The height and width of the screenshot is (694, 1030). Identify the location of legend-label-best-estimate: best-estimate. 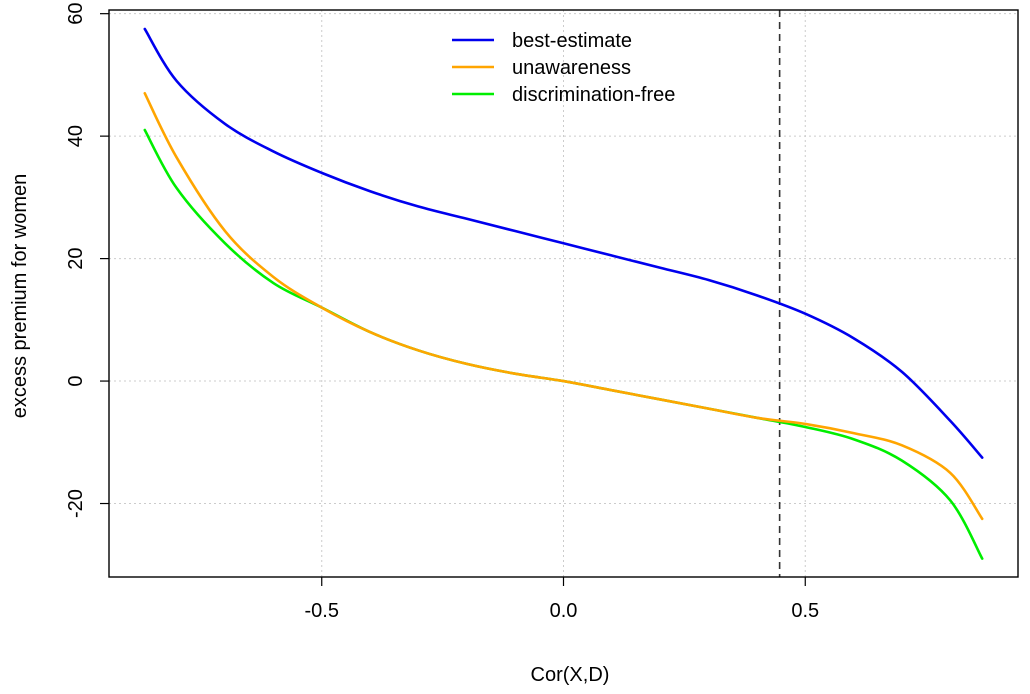
(572, 41).